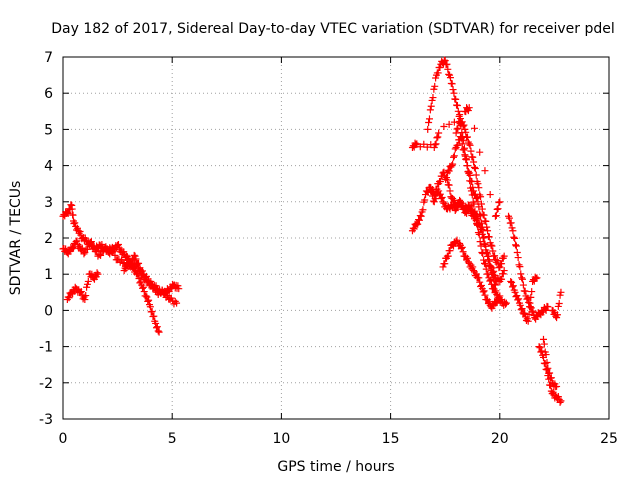  Describe the element at coordinates (16, 238) in the screenshot. I see `y-axis-label: SDTVAR / TECUs` at that location.